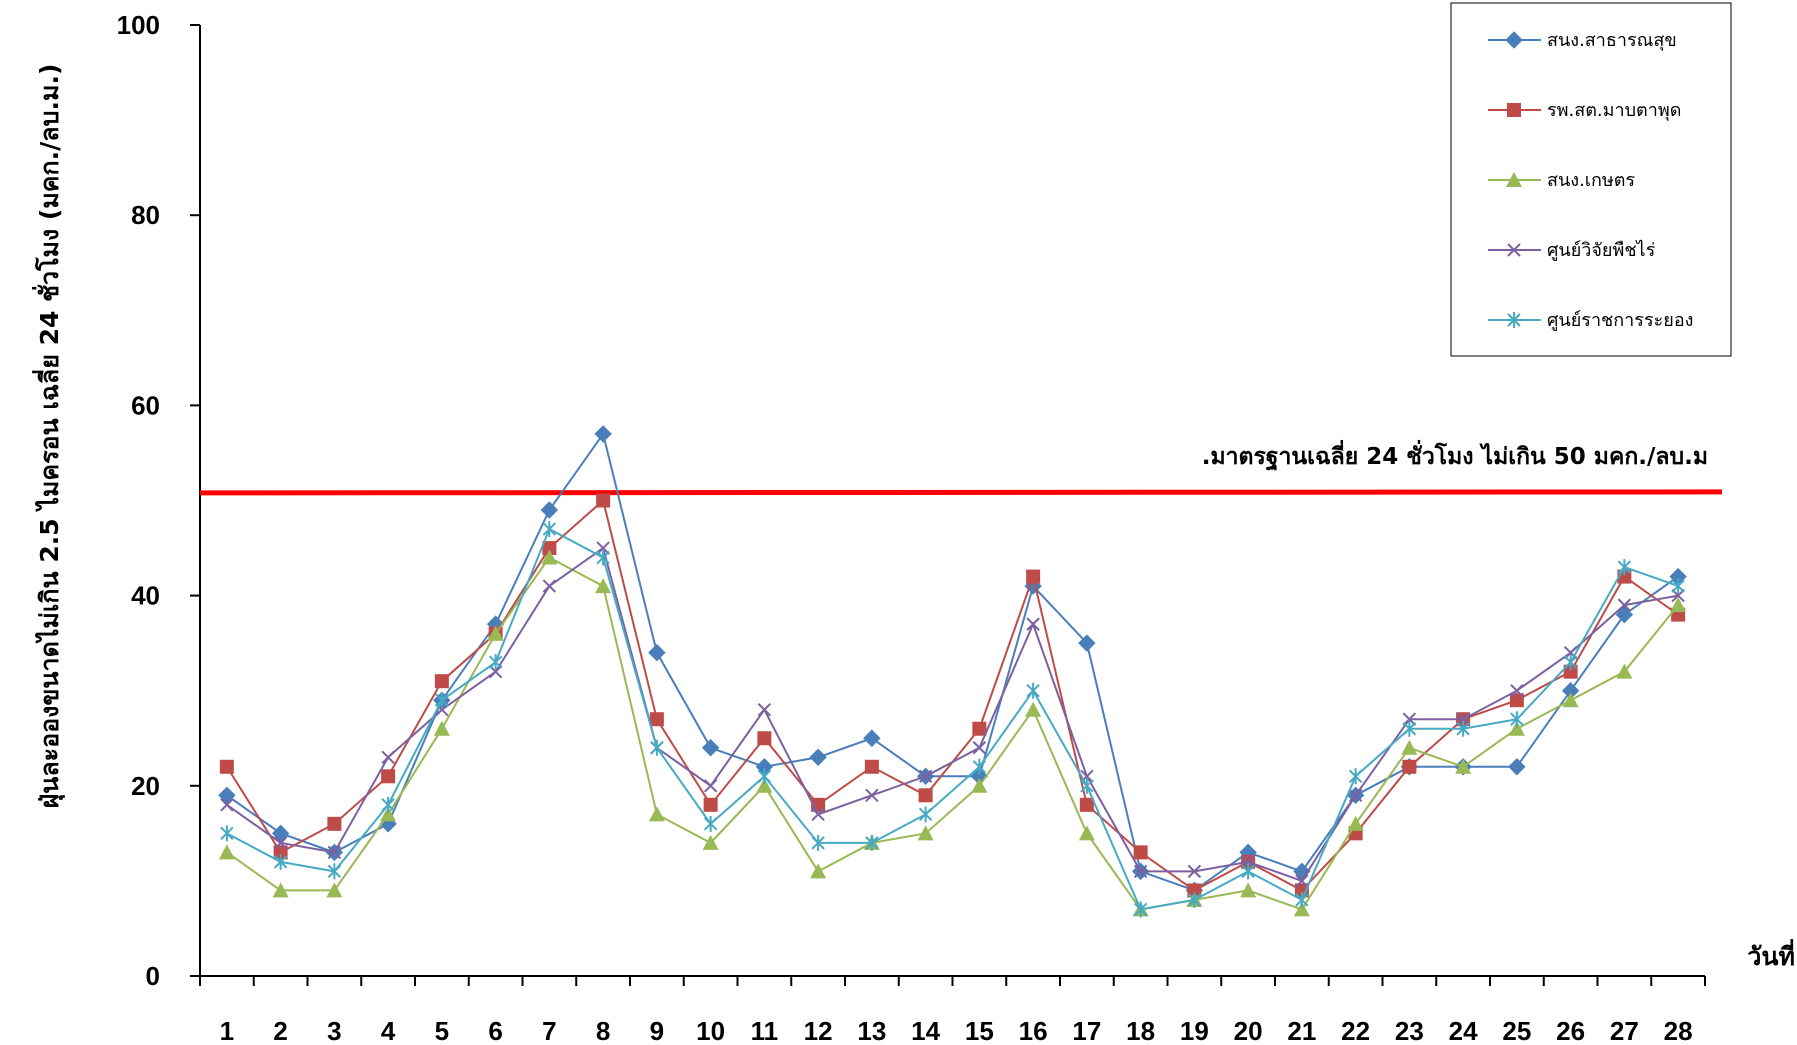 This screenshot has height=1045, width=1797. Describe the element at coordinates (138, 25) in the screenshot. I see `y-tick-label: 100` at that location.